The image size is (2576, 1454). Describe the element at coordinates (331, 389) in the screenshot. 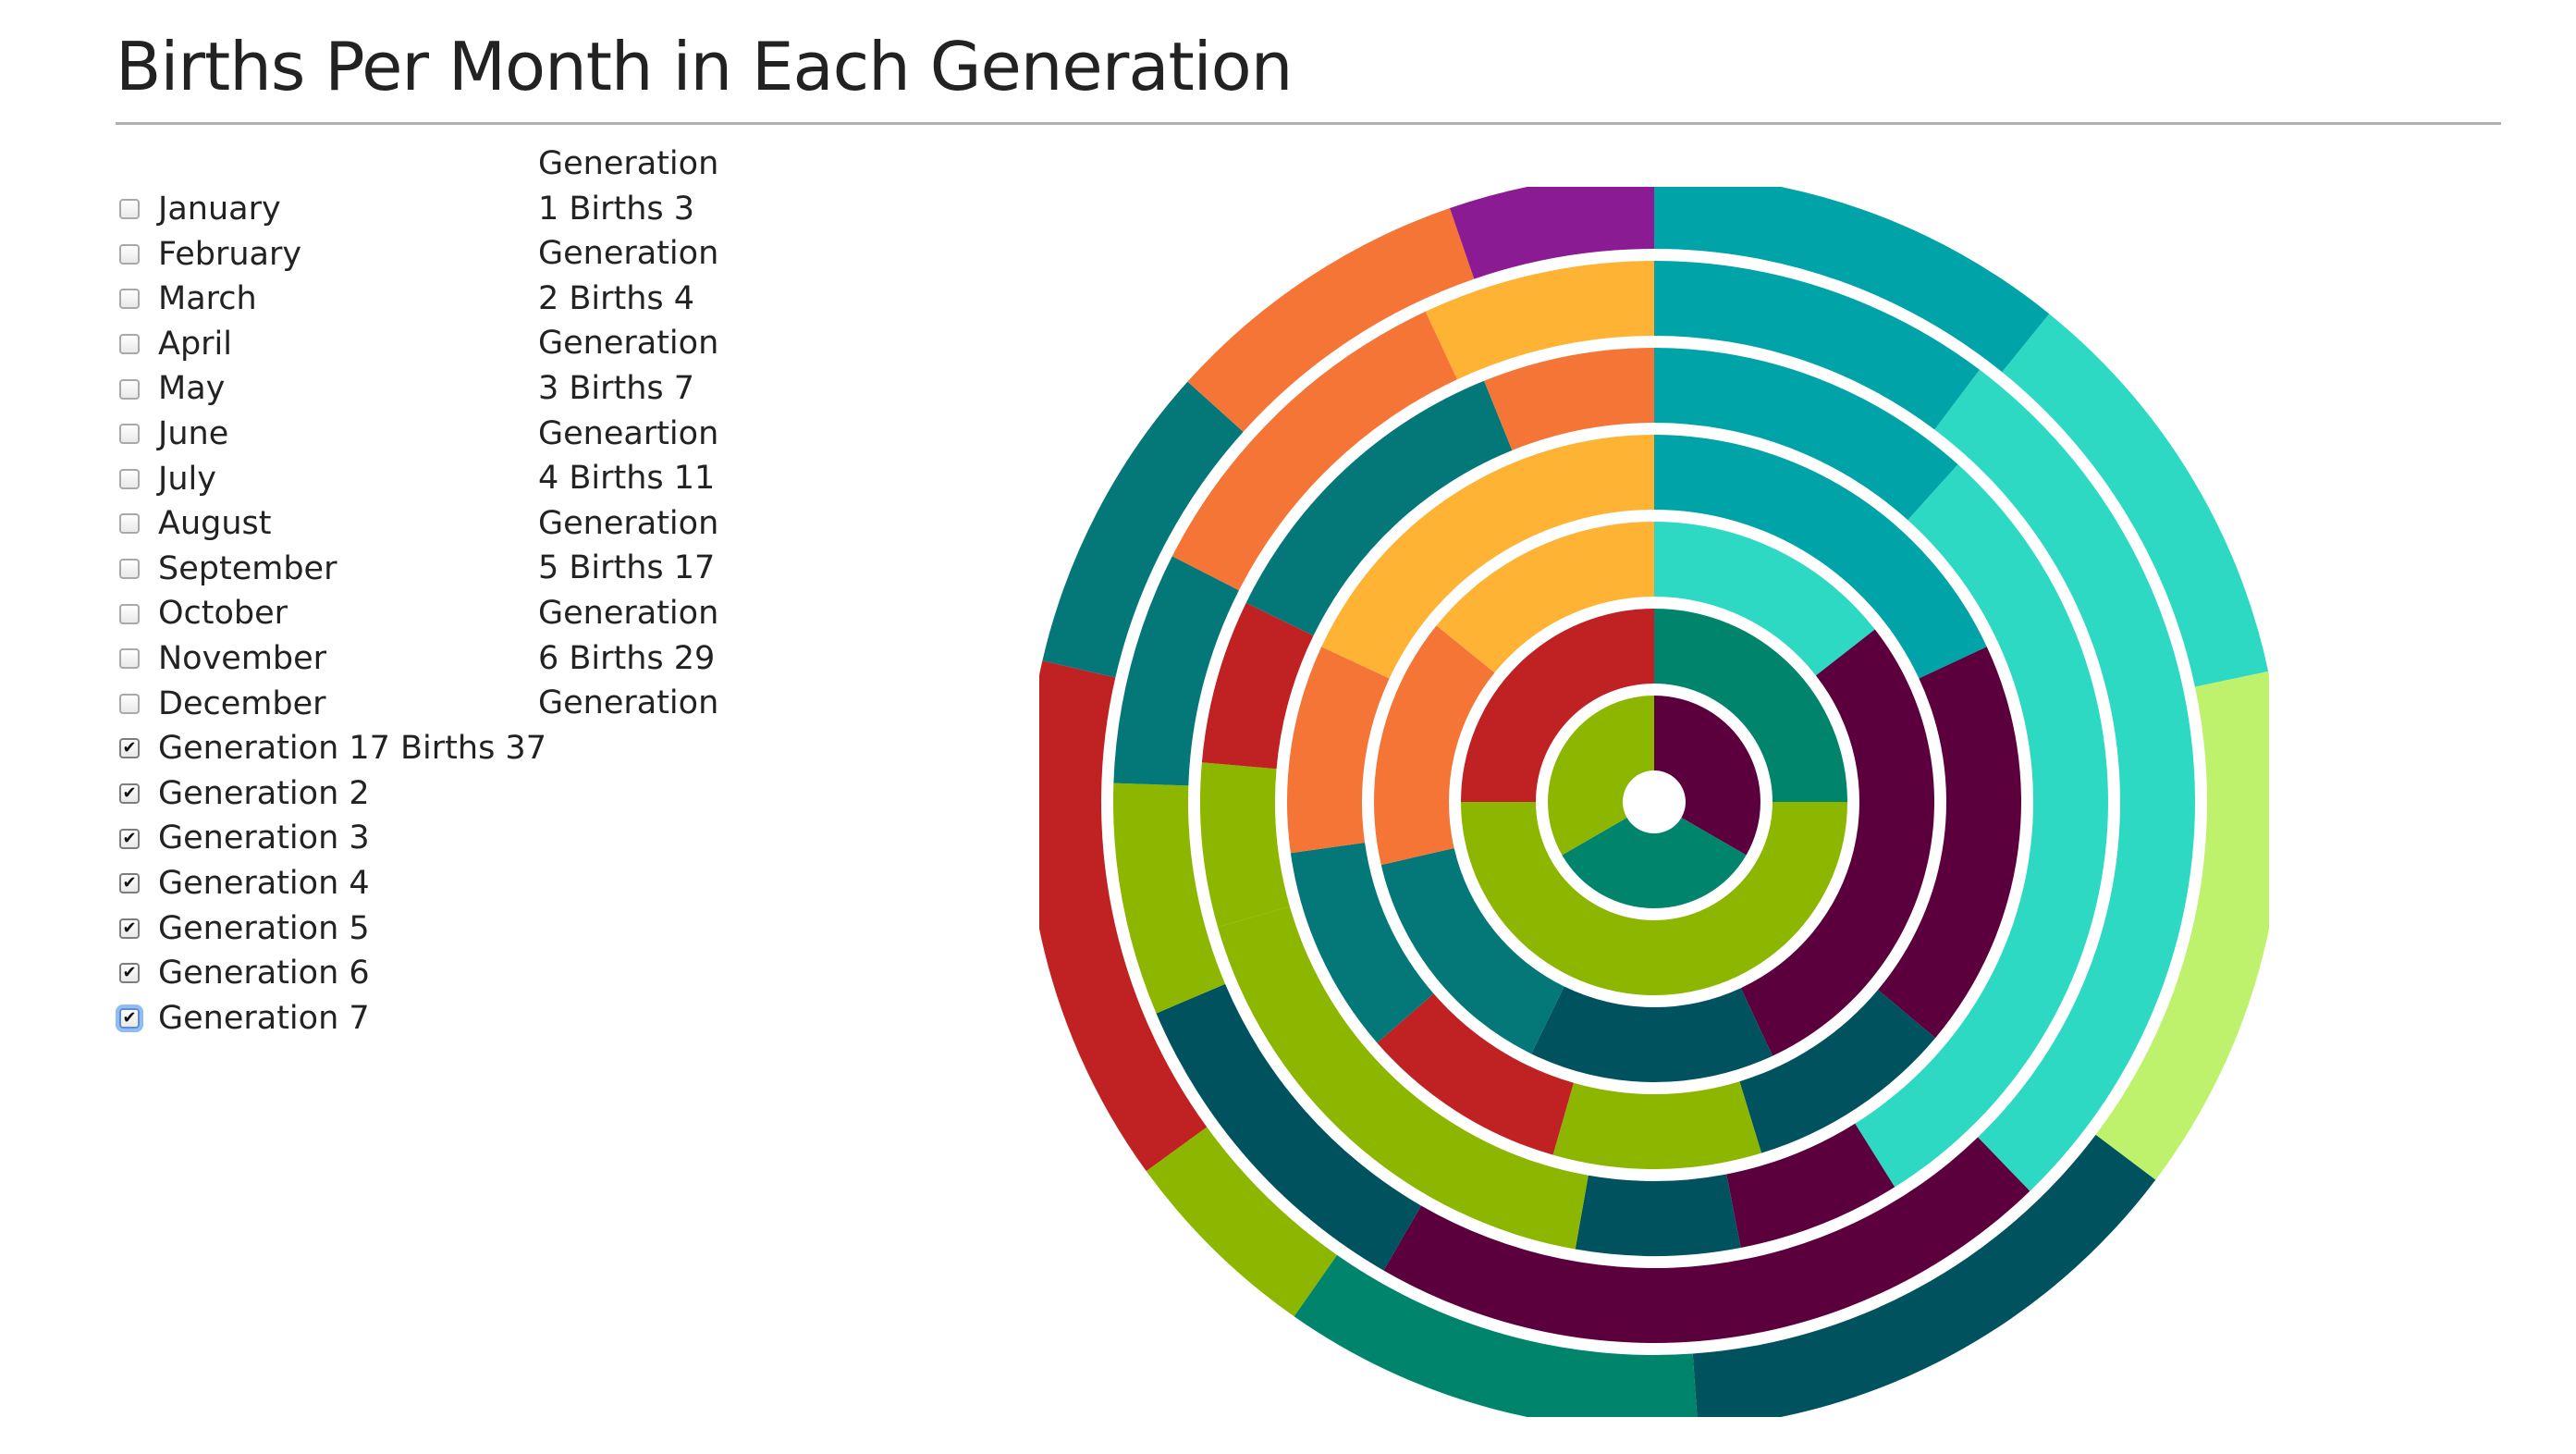

I see `checkbox-row: May` at that location.